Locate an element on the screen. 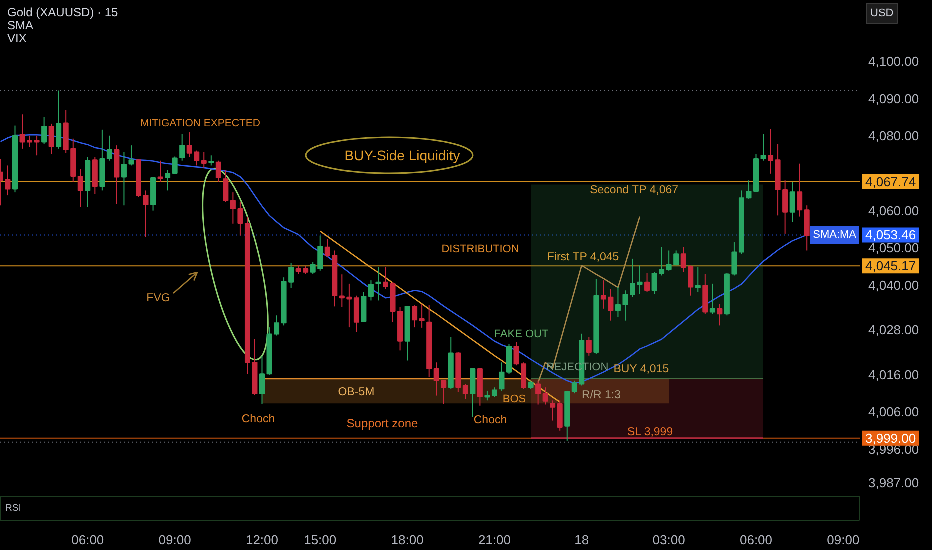 This screenshot has width=932, height=550. y-tick-label: 4,040.00 is located at coordinates (894, 285).